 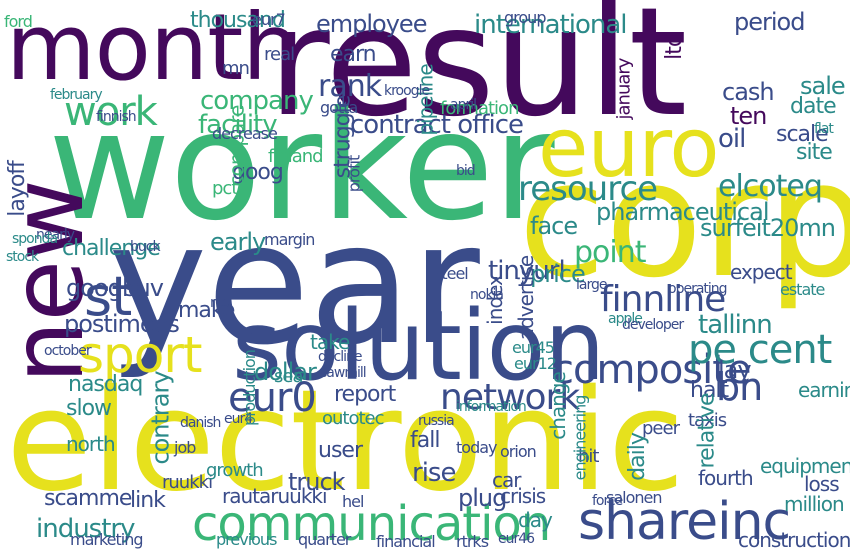 I want to click on word-outotec: outotec, so click(x=353, y=418).